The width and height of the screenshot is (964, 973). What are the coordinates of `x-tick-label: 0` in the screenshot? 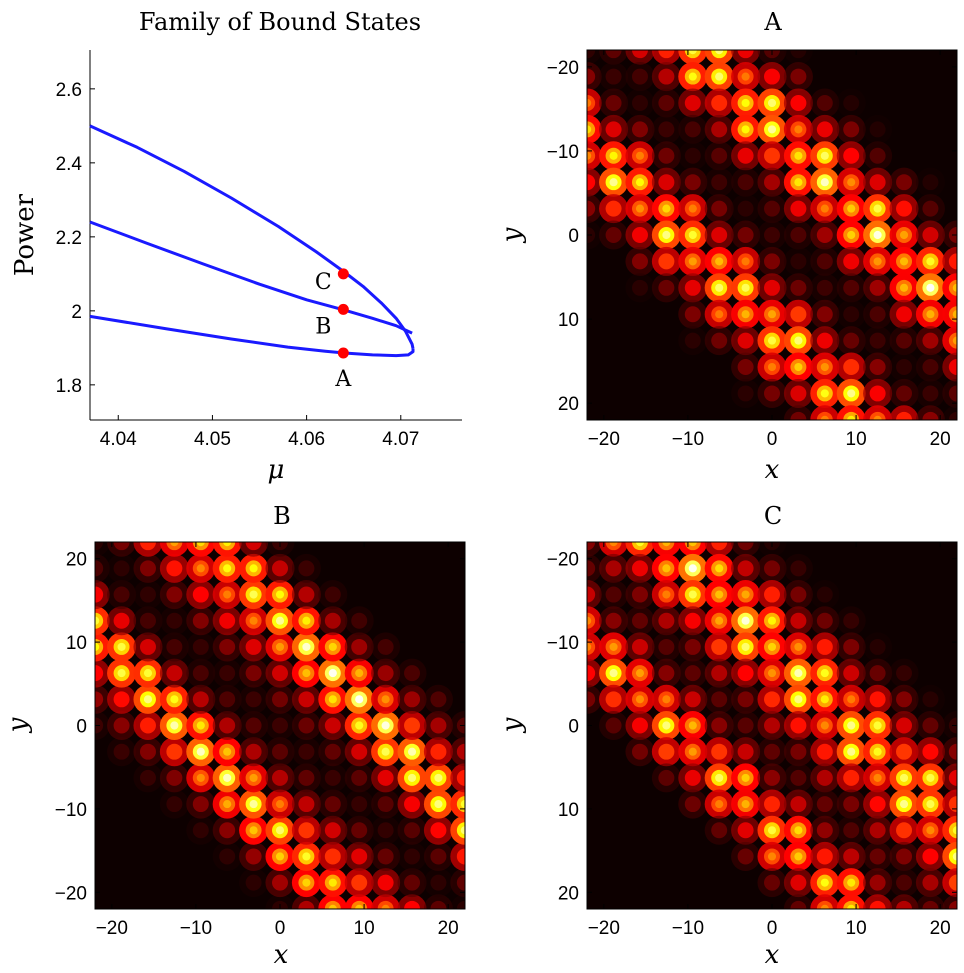 It's located at (280, 928).